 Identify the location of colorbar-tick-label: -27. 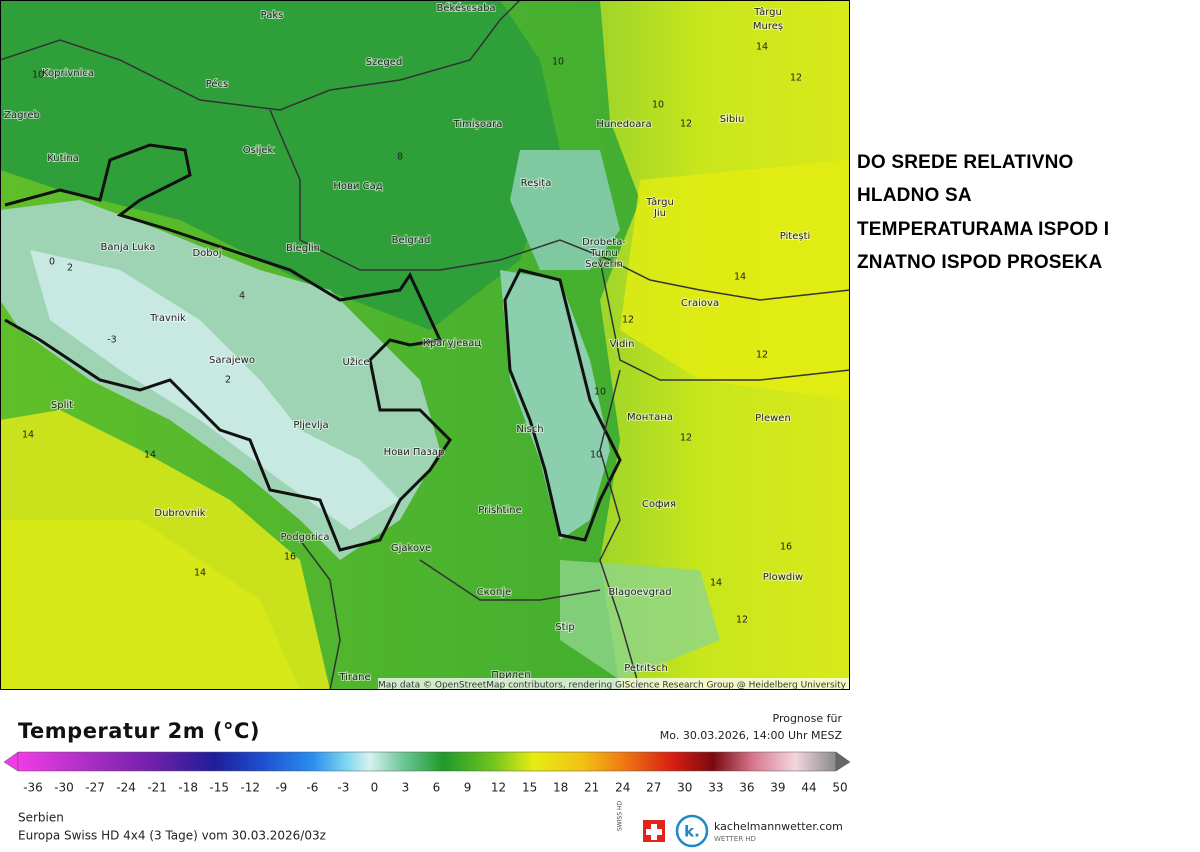
(95, 788).